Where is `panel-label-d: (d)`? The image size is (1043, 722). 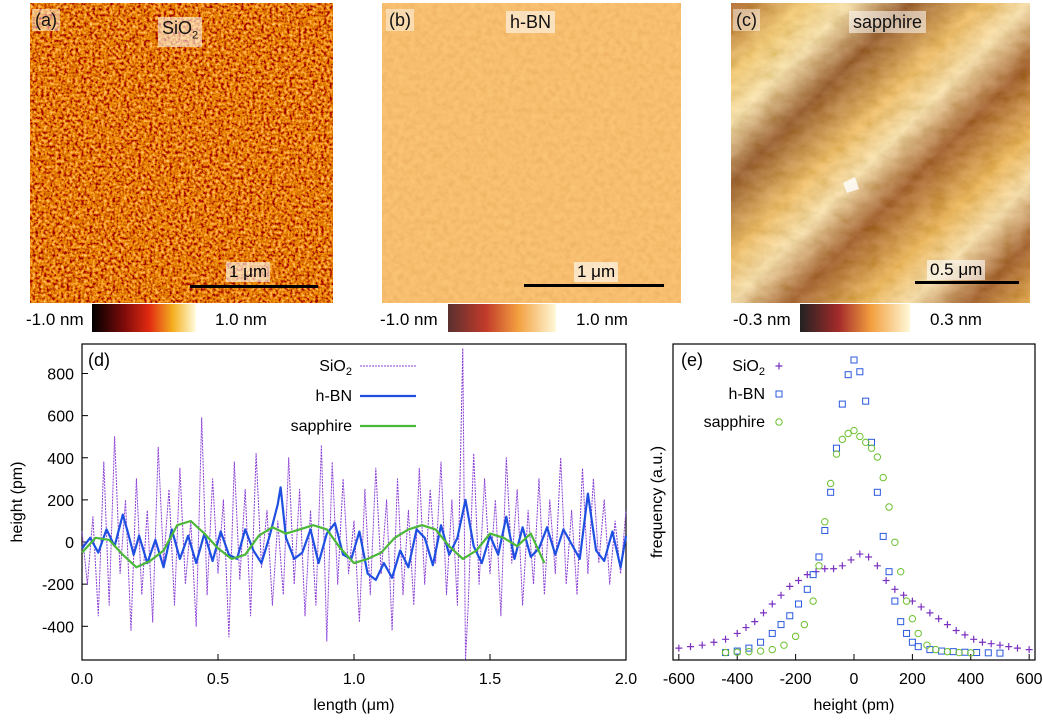
panel-label-d: (d) is located at coordinates (99, 360).